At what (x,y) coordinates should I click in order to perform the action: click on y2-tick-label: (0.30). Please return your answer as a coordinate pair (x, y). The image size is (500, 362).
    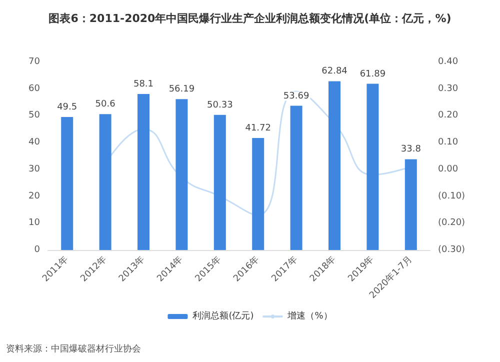
    Looking at the image, I should click on (452, 250).